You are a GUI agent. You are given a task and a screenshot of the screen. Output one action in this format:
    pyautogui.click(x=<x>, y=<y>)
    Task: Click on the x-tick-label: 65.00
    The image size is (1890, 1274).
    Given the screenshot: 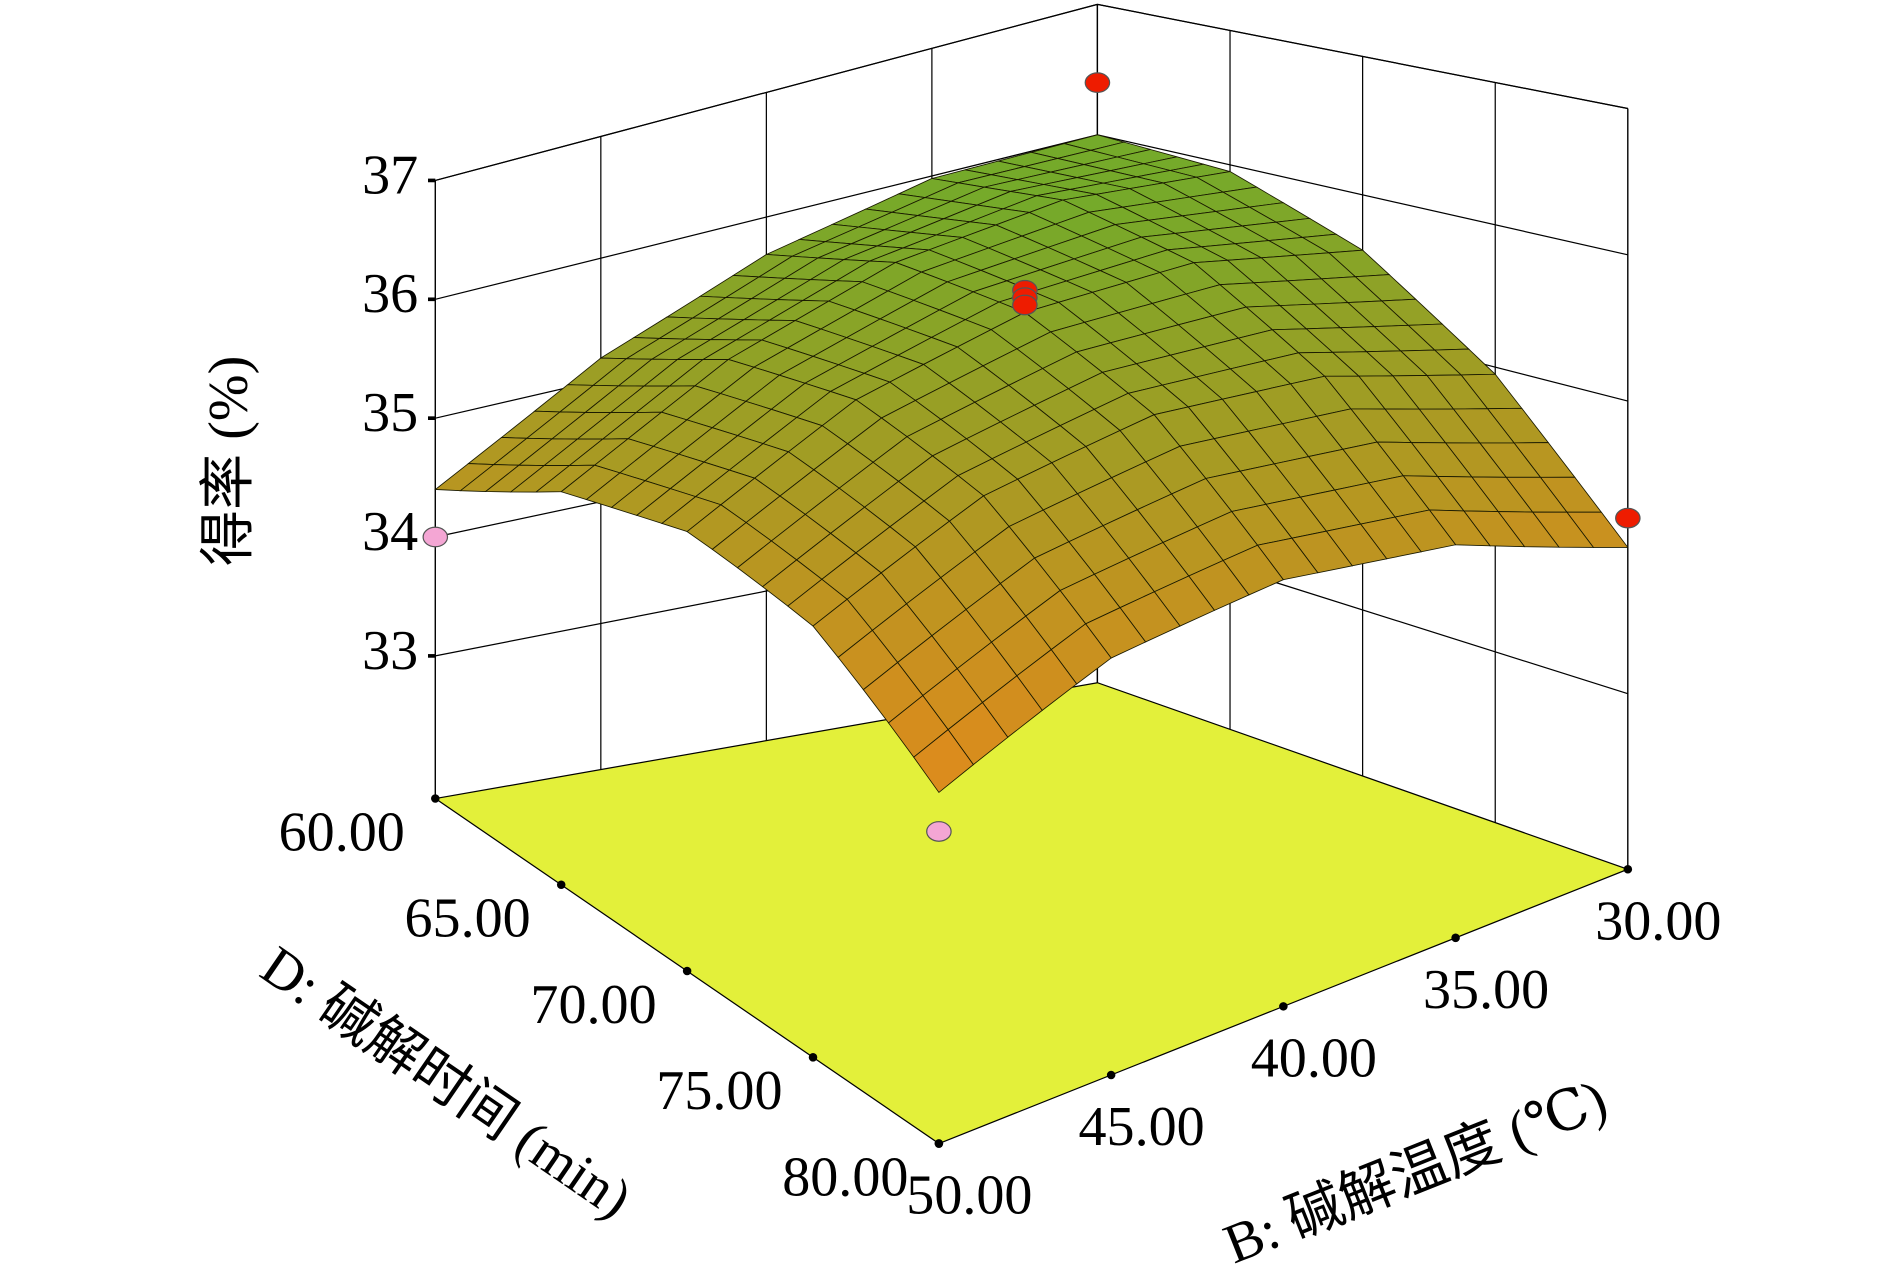 What is the action you would take?
    pyautogui.click(x=468, y=919)
    